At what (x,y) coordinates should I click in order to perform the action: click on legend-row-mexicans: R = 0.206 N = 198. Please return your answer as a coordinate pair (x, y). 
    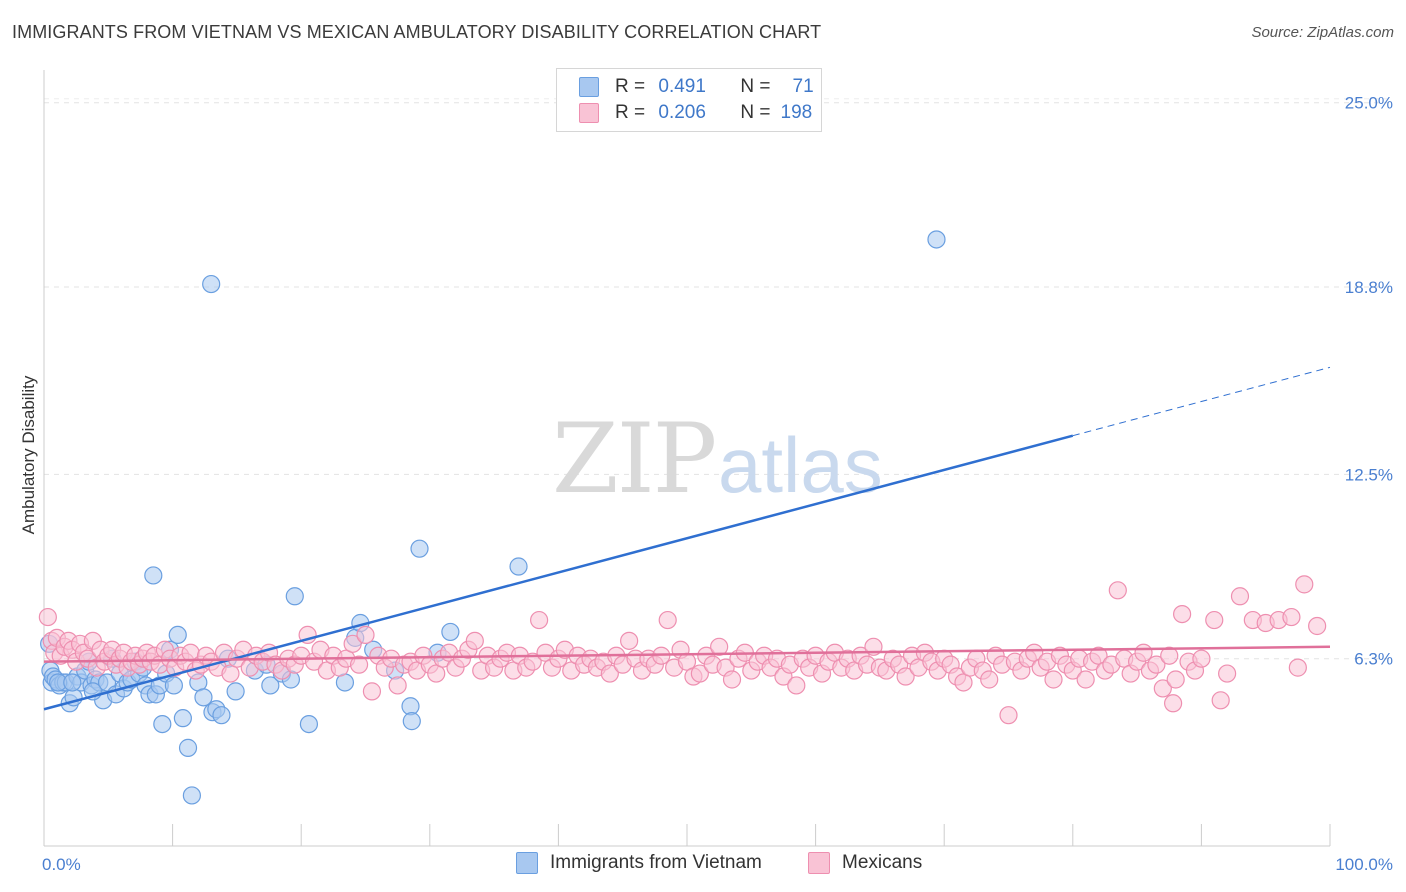
    Looking at the image, I should click on (695, 113).